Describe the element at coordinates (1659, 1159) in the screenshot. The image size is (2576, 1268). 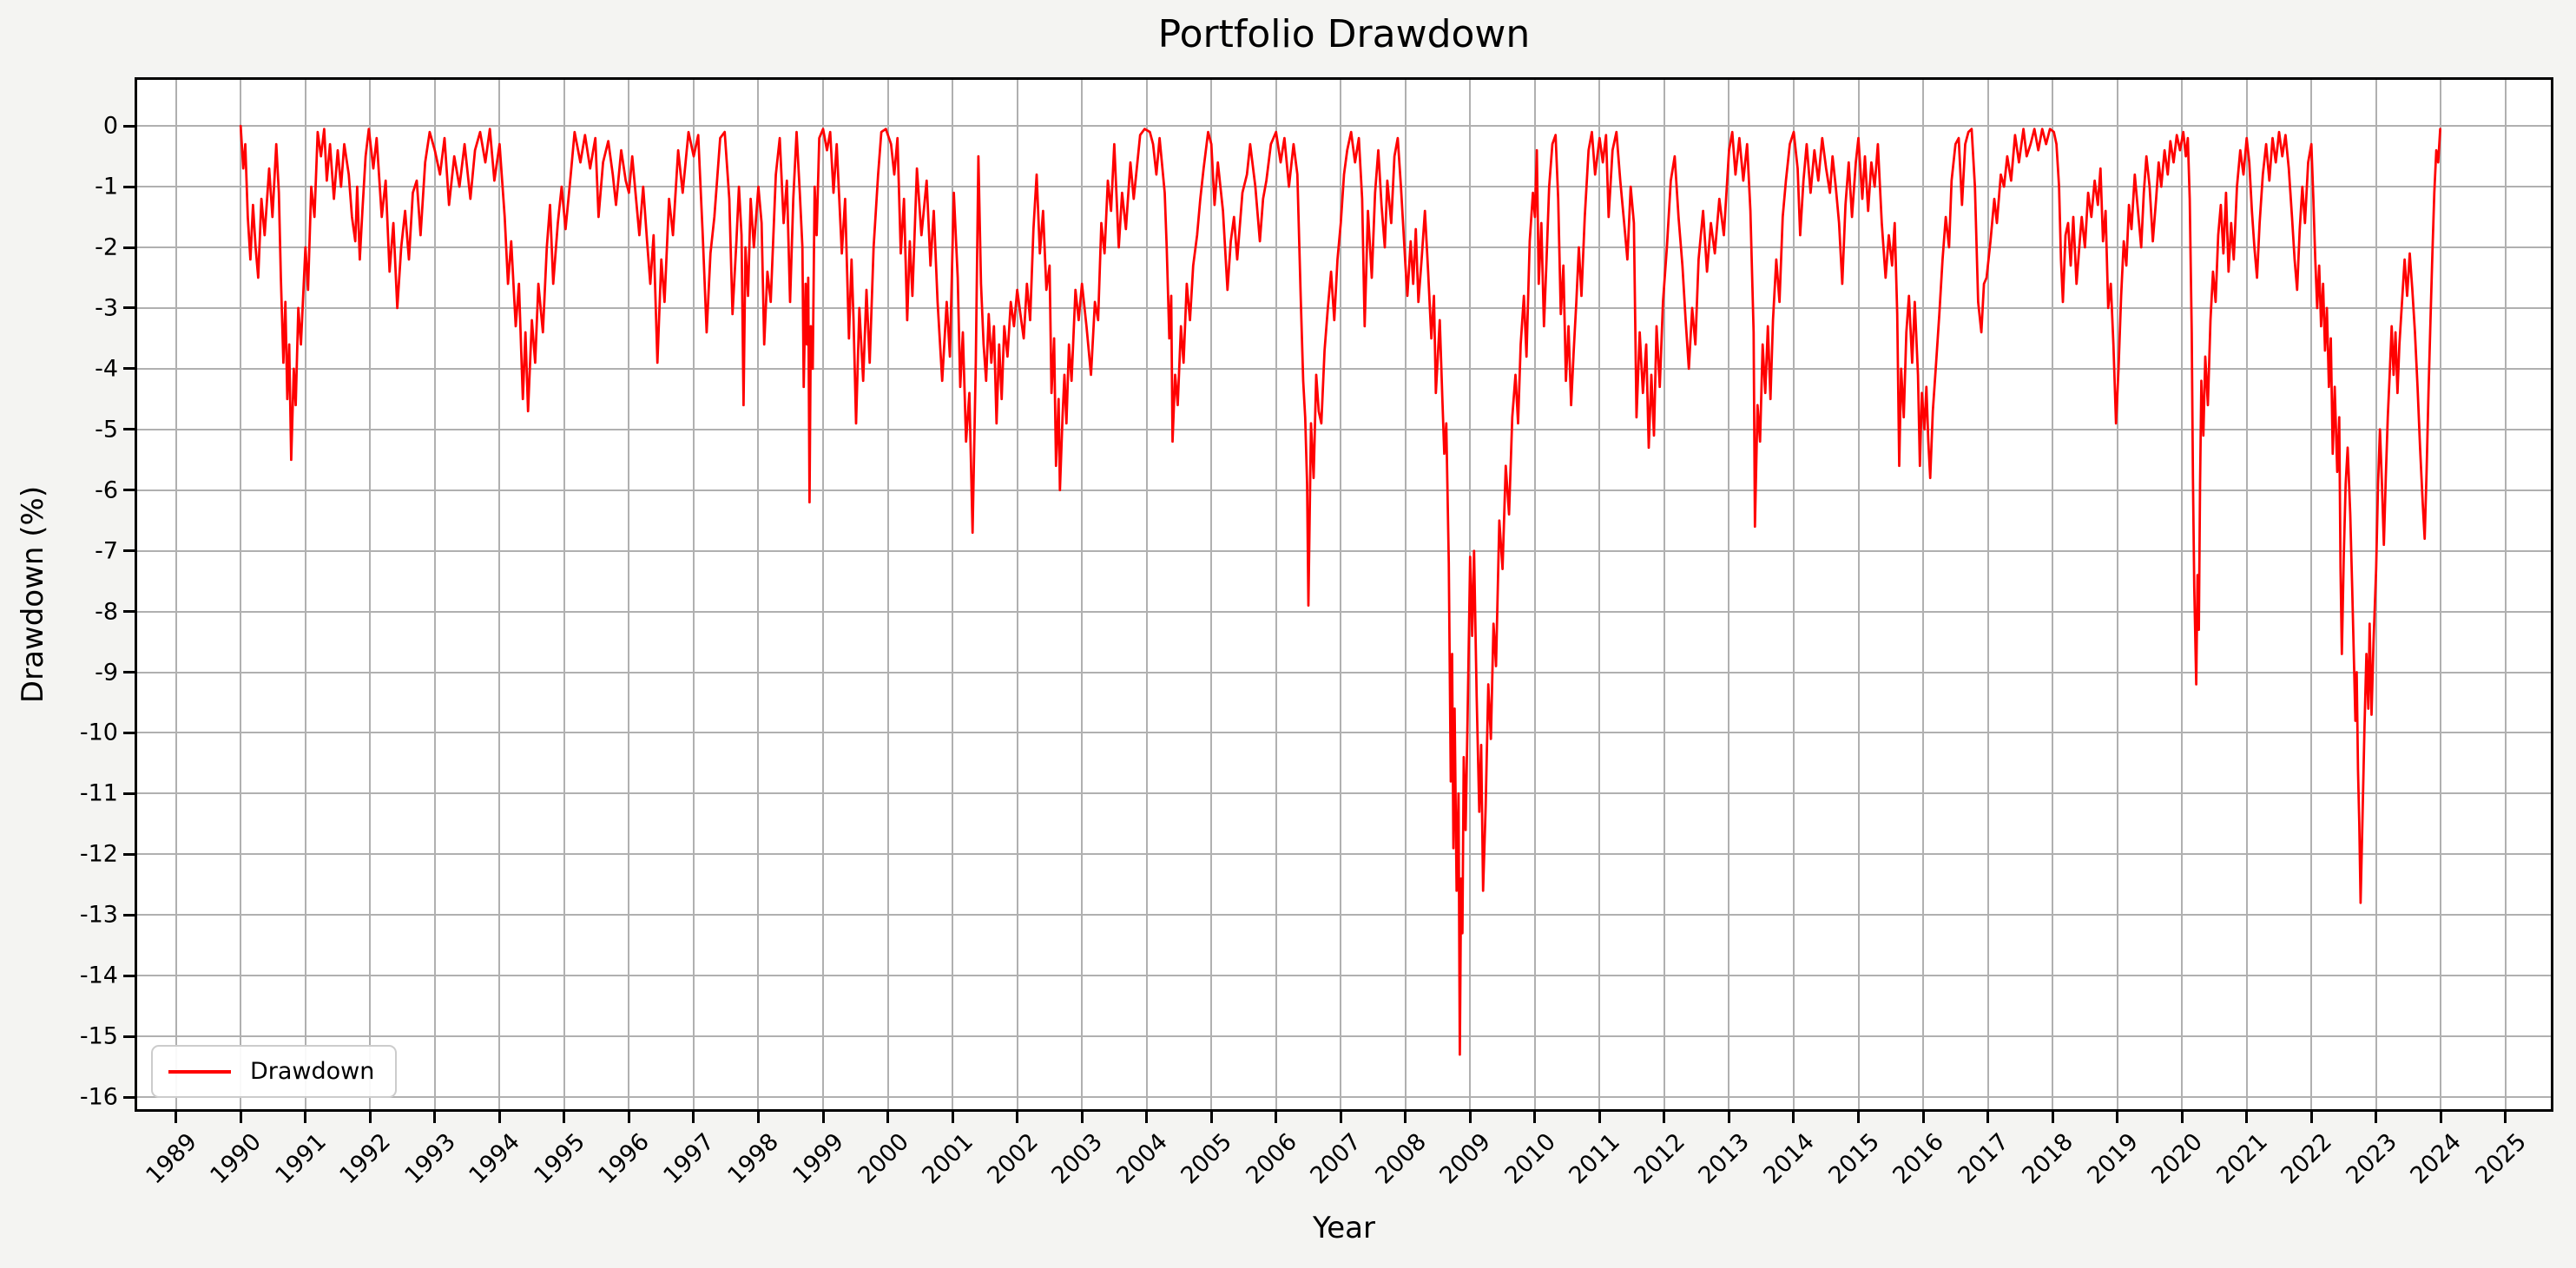
I see `x-tick-label: 2012` at that location.